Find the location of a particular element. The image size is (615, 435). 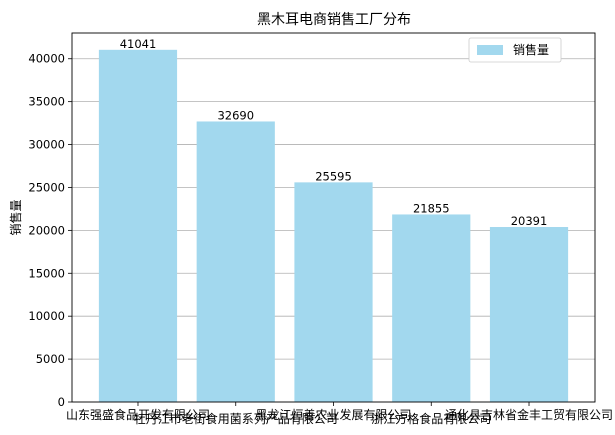

x-tick-label: 浙江方格食品有限公司 is located at coordinates (431, 418).